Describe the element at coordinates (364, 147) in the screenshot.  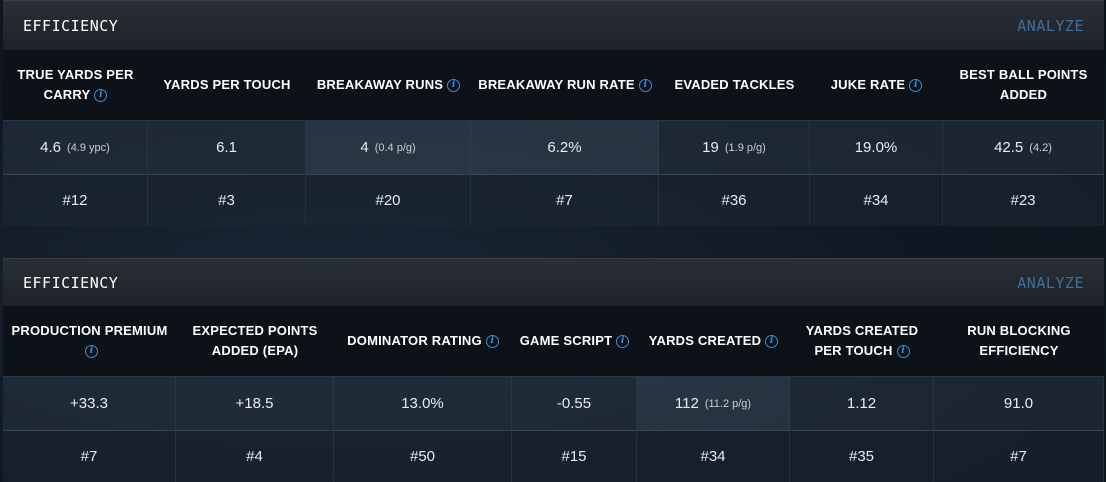
I see `stat-value: 4` at that location.